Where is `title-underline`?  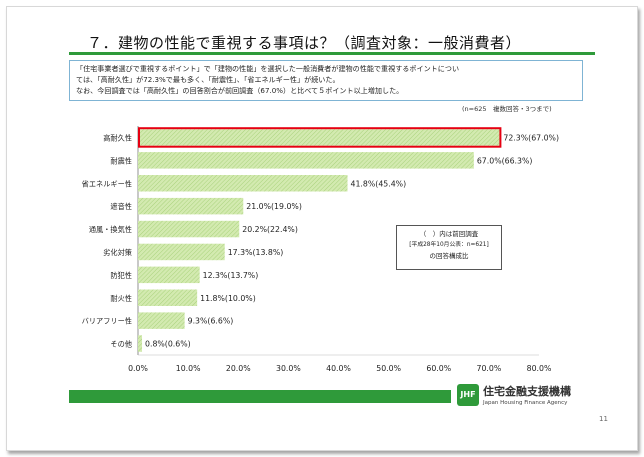 title-underline is located at coordinates (332, 53).